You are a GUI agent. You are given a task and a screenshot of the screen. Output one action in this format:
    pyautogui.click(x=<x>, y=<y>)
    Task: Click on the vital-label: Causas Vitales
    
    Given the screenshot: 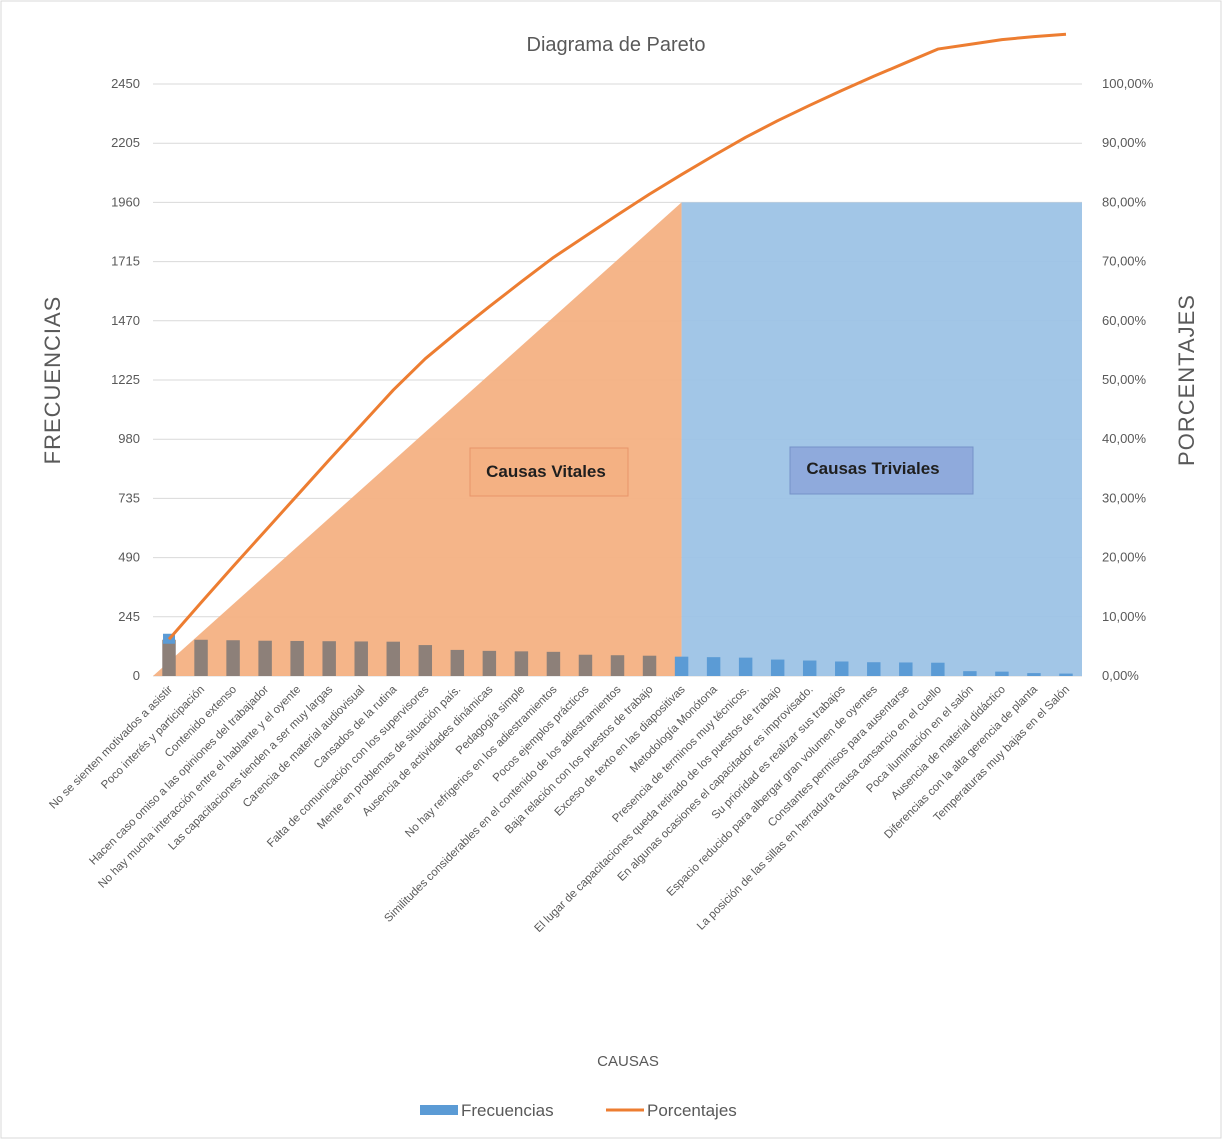 What is the action you would take?
    pyautogui.click(x=546, y=471)
    